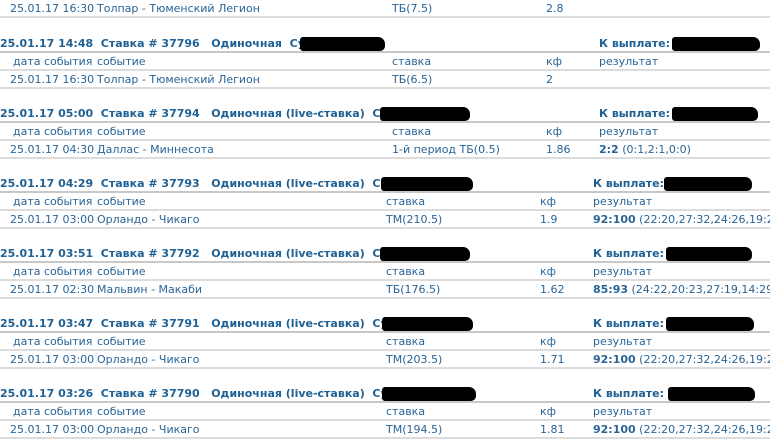  I want to click on stake: 1-й период ТБ(0.5), so click(446, 149).